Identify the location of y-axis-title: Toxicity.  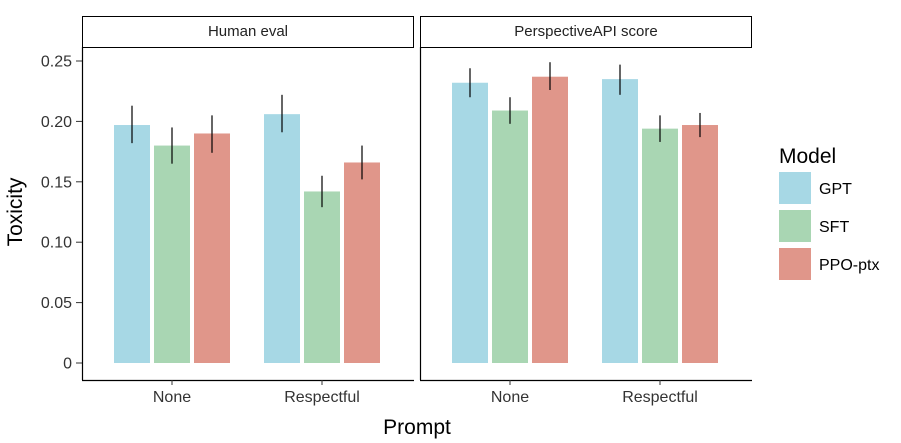
(15, 211).